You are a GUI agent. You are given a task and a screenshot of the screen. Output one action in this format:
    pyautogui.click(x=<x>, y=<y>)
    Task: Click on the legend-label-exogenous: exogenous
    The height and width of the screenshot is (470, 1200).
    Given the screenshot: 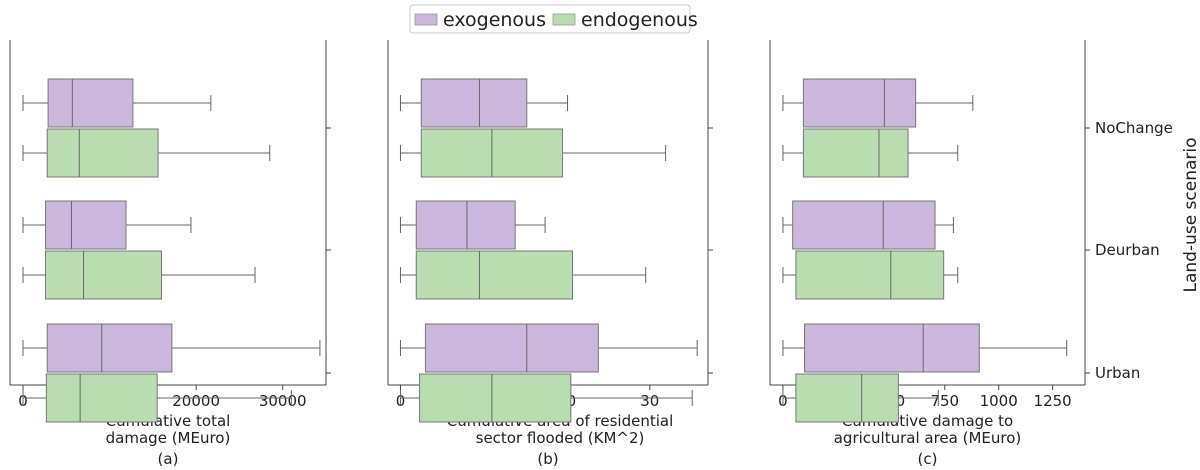 What is the action you would take?
    pyautogui.click(x=494, y=20)
    